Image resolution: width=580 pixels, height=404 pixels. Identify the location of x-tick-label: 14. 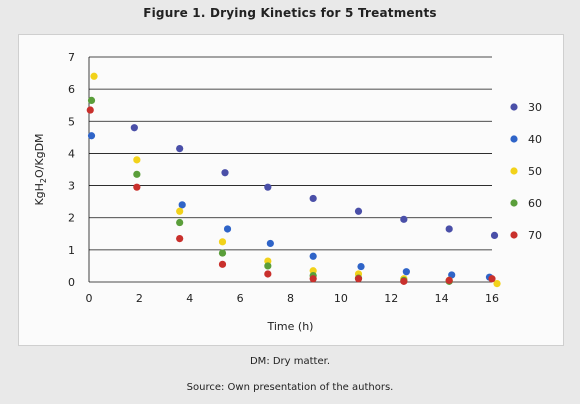
(442, 298).